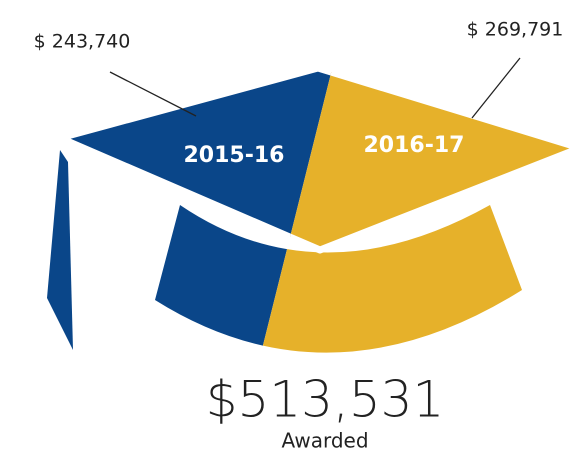 The width and height of the screenshot is (580, 458). I want to click on total: $513,531, so click(325, 400).